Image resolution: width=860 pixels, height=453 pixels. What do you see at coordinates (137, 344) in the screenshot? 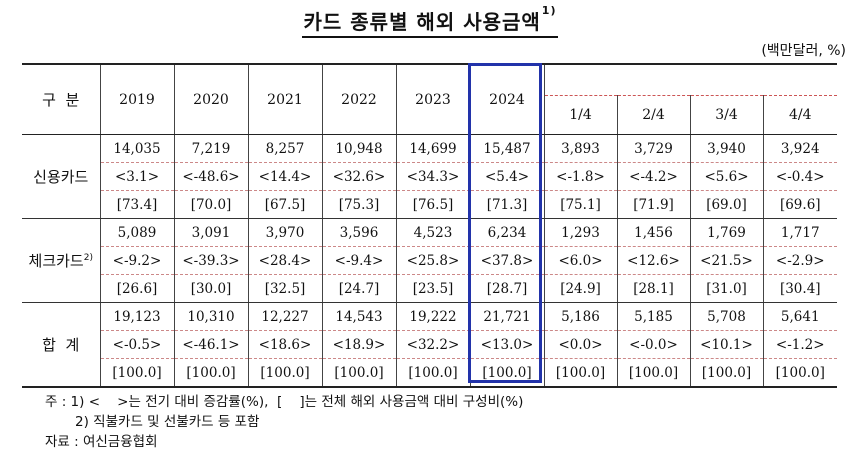
I see `table-cell: <-0.5>` at bounding box center [137, 344].